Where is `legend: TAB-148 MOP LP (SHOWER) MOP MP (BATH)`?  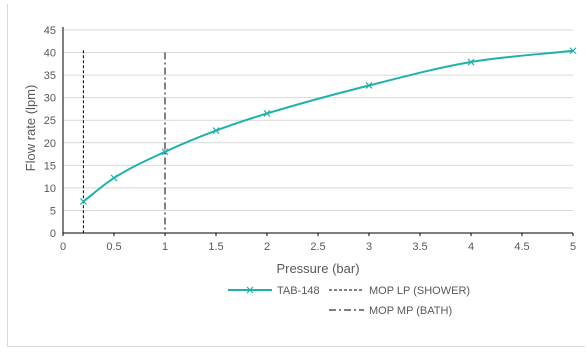 legend: TAB-148 MOP LP (SHOWER) MOP MP (BATH) is located at coordinates (349, 301).